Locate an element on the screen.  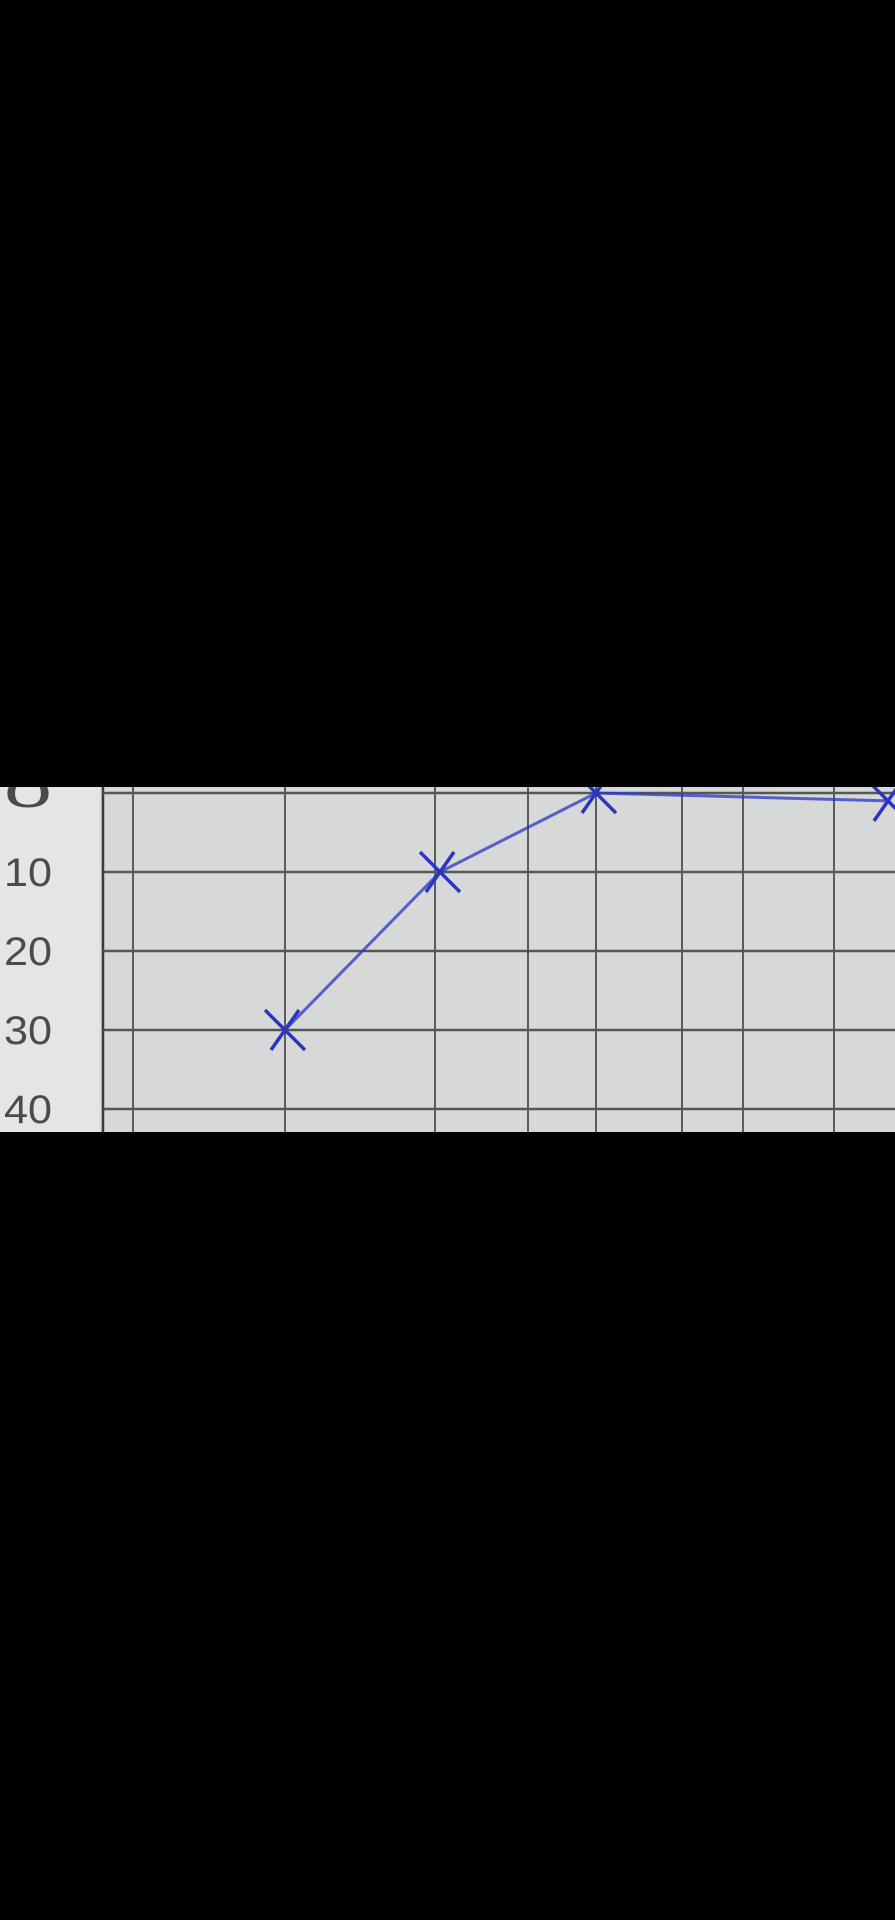
y-tick-label: 0 is located at coordinates (28, 801).